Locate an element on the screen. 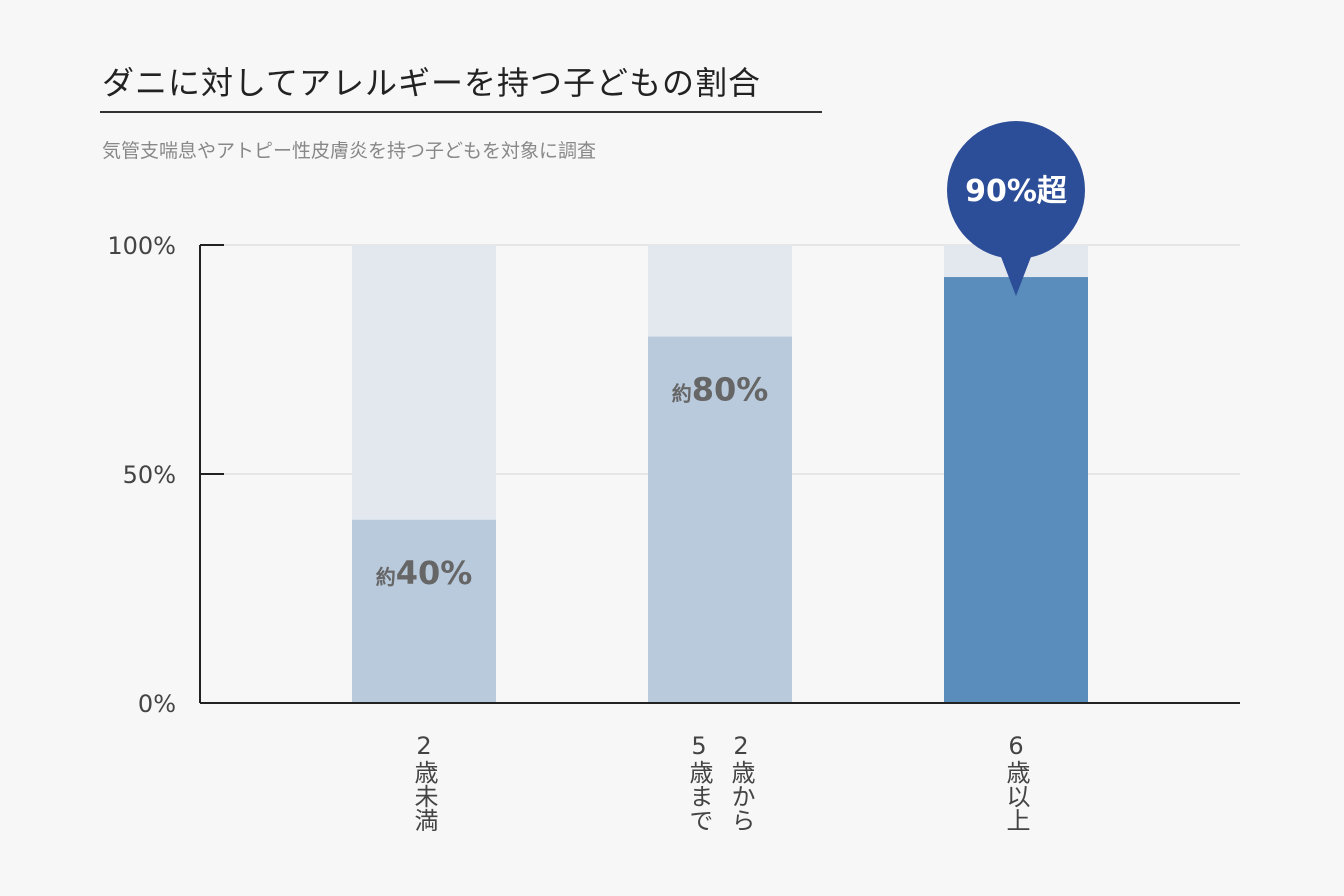  callout-pointer is located at coordinates (1016, 272).